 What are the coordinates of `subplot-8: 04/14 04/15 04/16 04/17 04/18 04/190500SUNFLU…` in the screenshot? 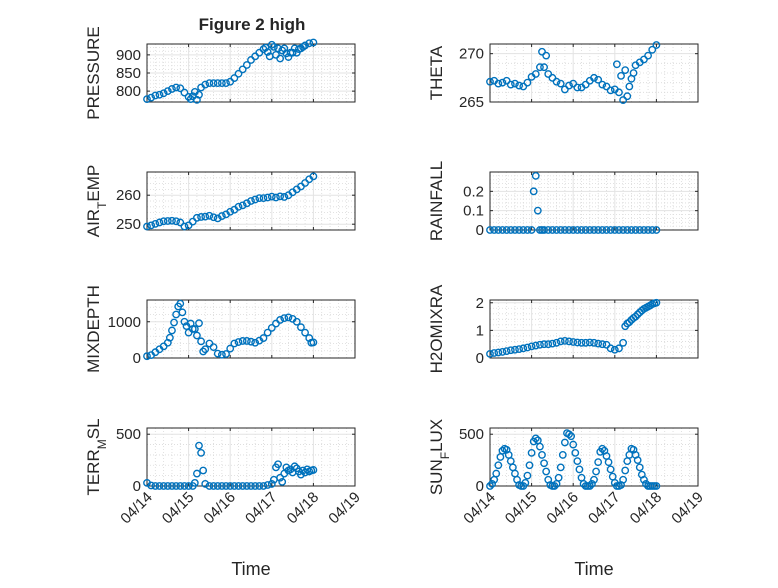 It's located at (567, 473).